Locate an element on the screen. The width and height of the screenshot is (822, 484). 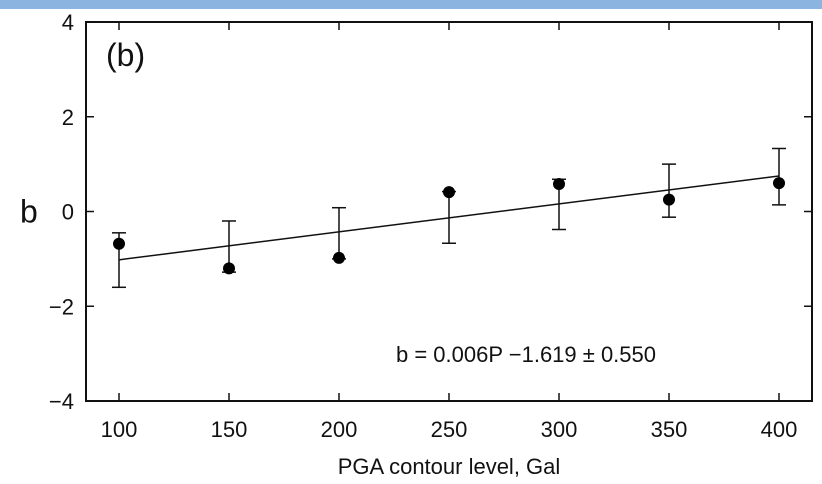
x-tick-label: 150 is located at coordinates (229, 429).